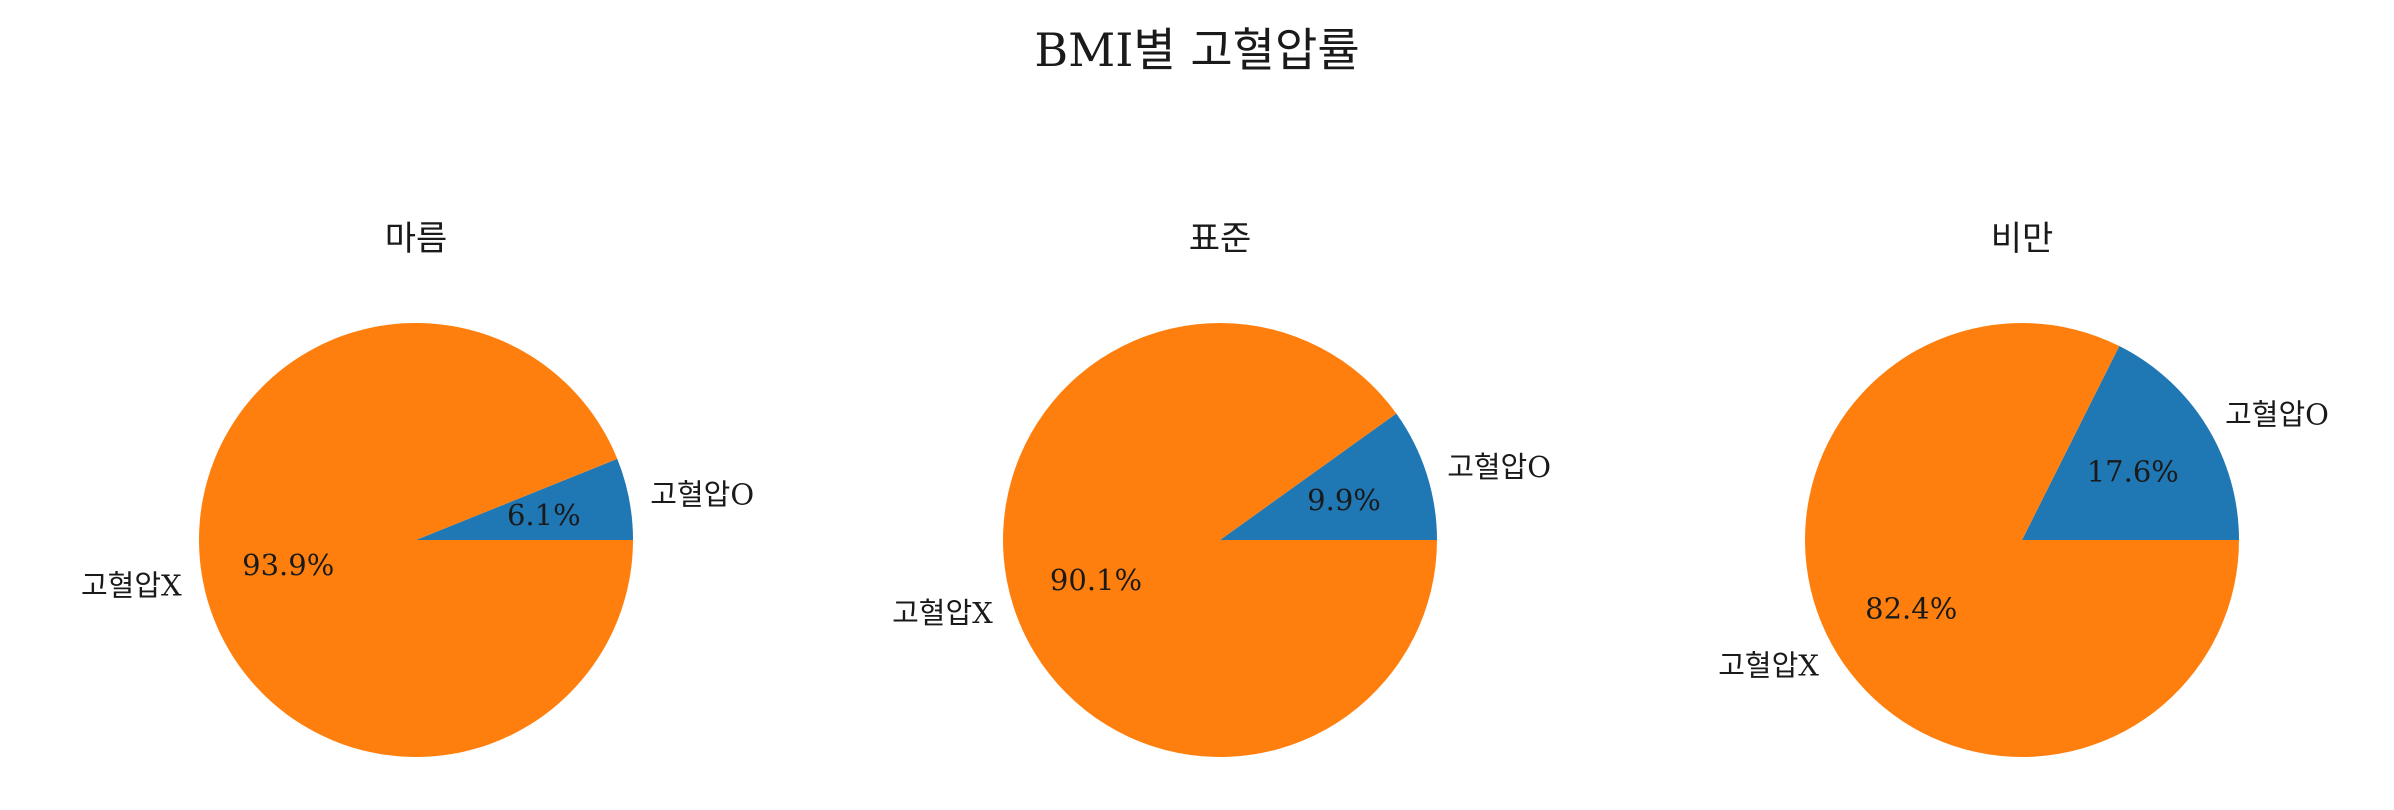  Describe the element at coordinates (1196, 50) in the screenshot. I see `figure-title: BMI별 고혈압률` at that location.